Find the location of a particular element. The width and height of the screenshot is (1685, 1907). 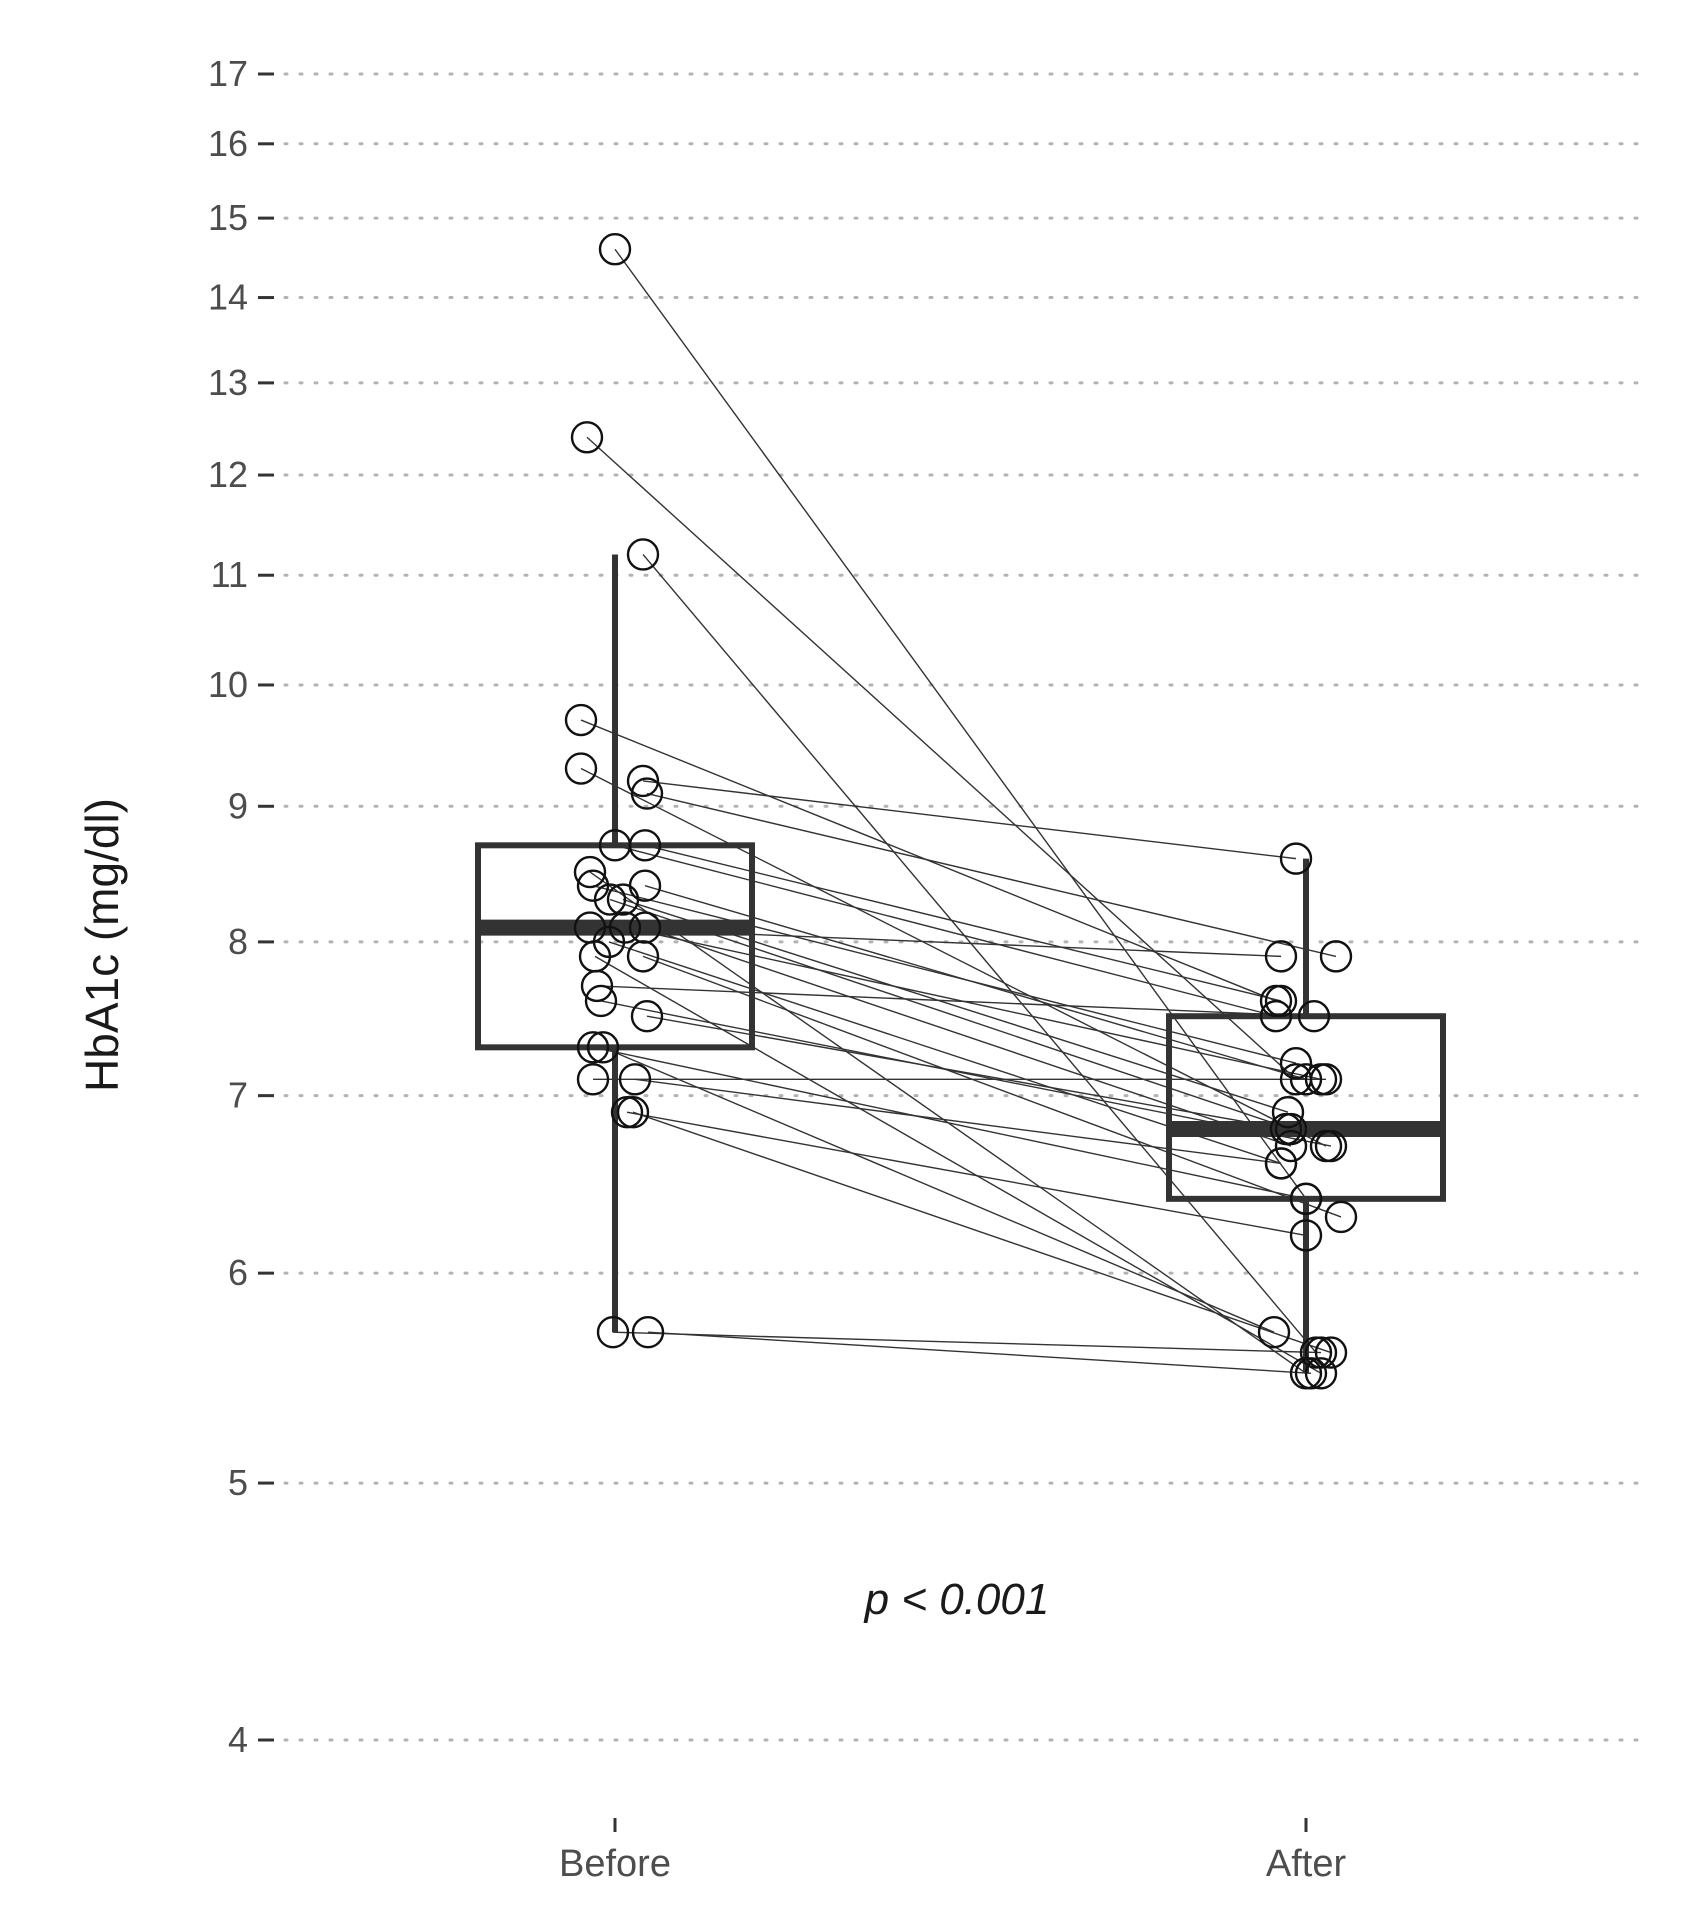

x-axis: Before After is located at coordinates (952, 1851).